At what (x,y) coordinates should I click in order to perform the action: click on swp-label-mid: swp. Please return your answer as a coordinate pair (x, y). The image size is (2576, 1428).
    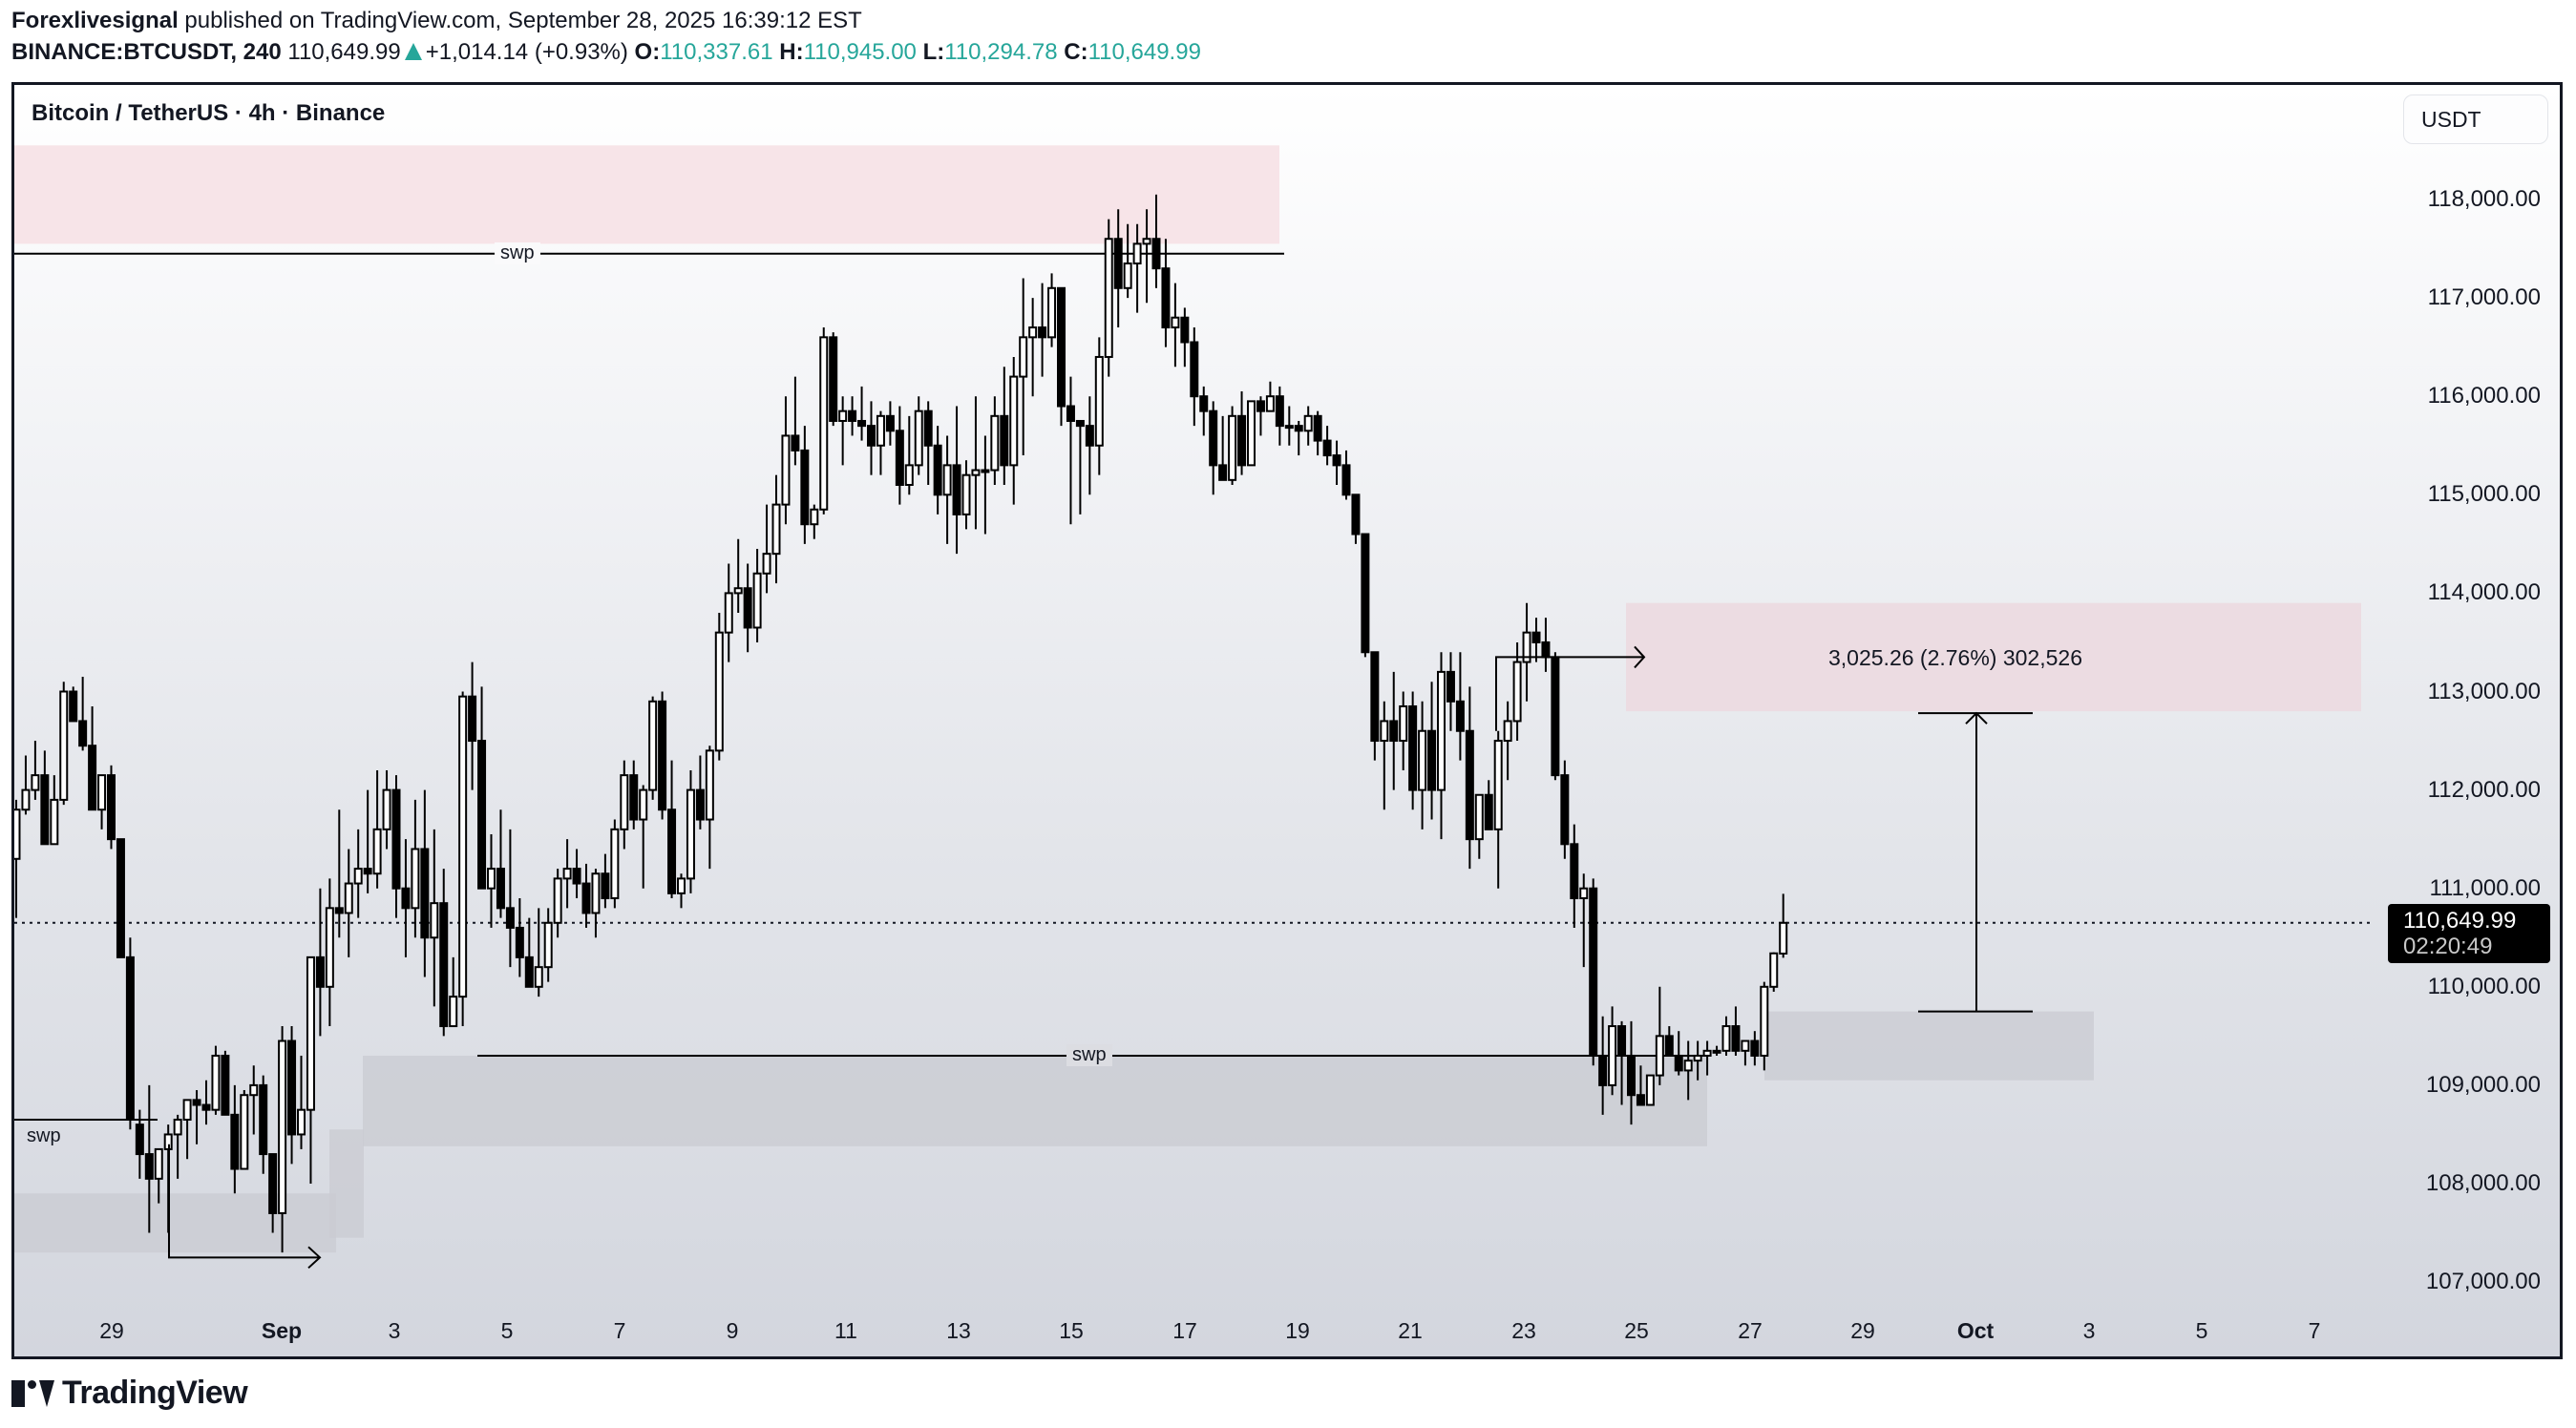
    Looking at the image, I should click on (1089, 1054).